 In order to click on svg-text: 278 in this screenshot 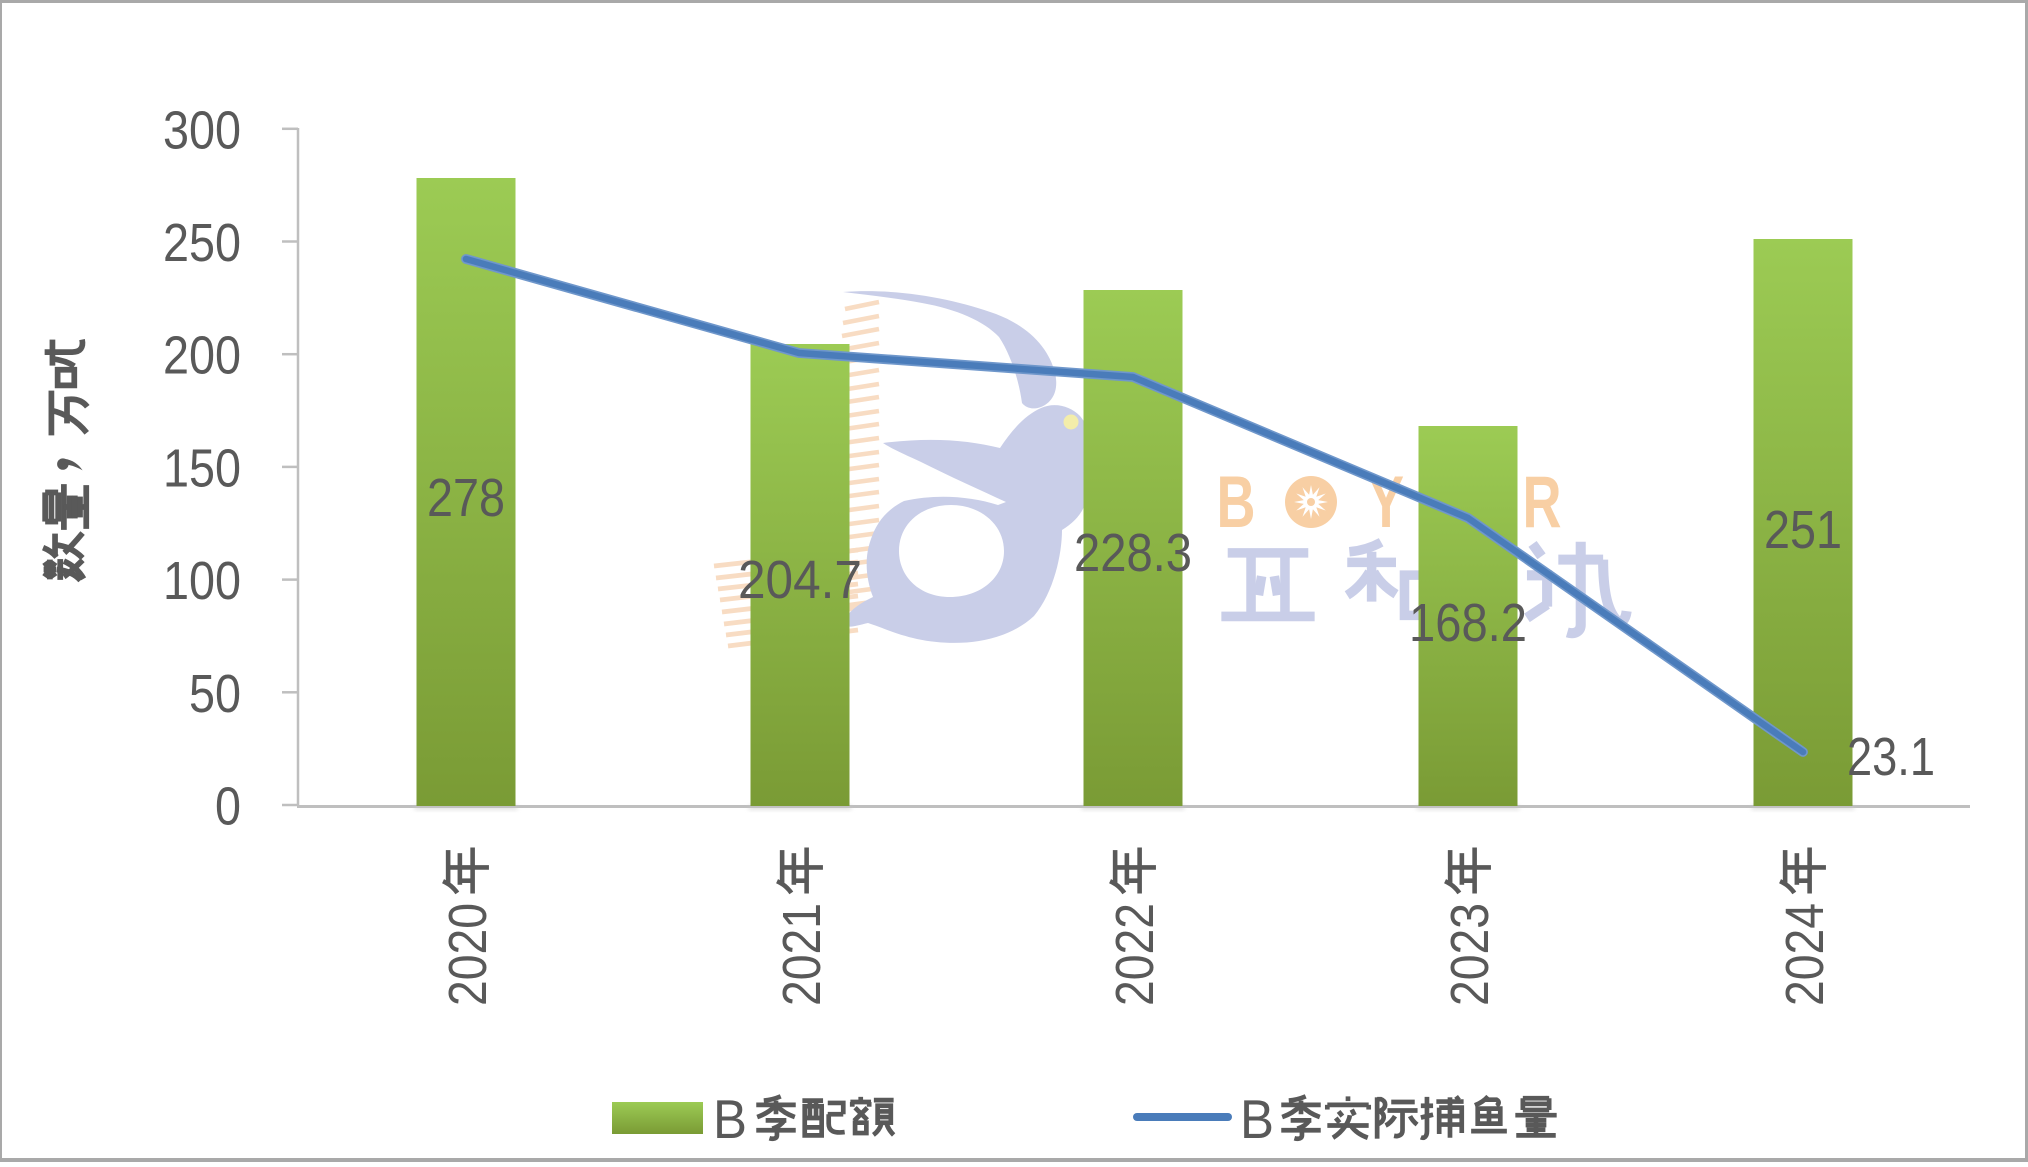, I will do `click(466, 498)`.